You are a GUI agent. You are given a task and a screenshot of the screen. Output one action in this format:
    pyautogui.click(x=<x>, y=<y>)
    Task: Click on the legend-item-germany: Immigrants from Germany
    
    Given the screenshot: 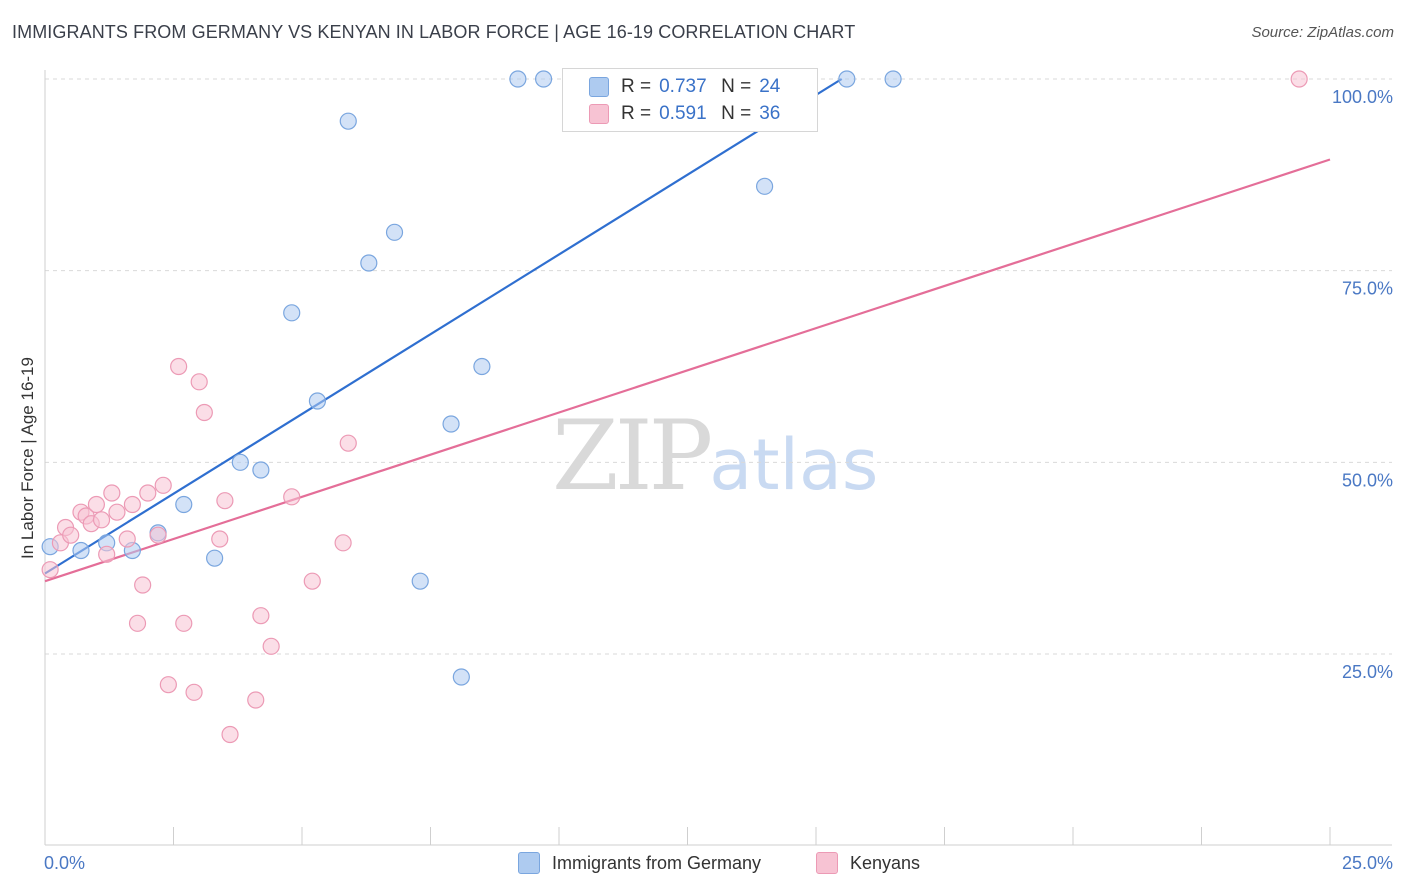 What is the action you would take?
    pyautogui.click(x=639, y=863)
    